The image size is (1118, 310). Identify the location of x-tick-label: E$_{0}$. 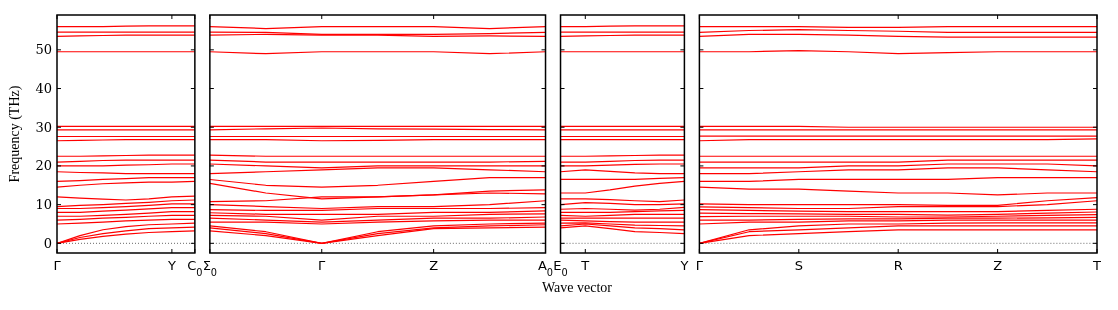
(560, 268).